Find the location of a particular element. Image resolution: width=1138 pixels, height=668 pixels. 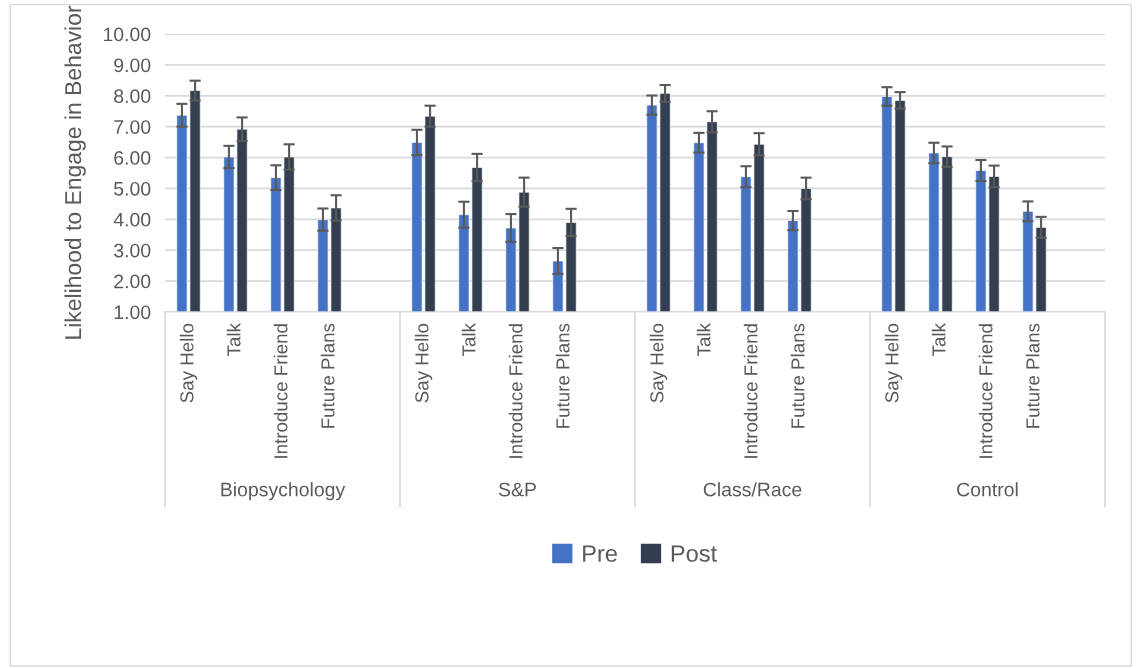

y-tick-label: 5.00 is located at coordinates (132, 188).